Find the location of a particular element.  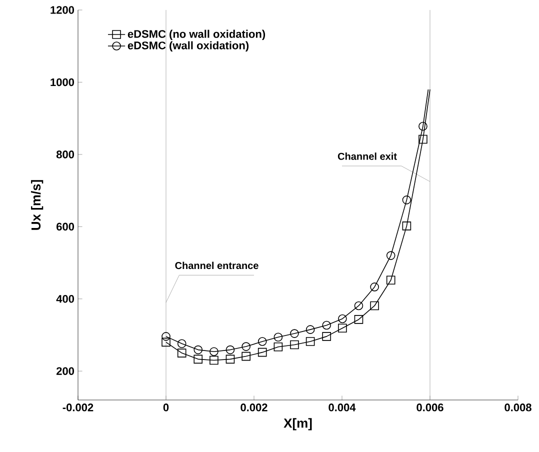

y-tick-label: 1000 is located at coordinates (62, 82).